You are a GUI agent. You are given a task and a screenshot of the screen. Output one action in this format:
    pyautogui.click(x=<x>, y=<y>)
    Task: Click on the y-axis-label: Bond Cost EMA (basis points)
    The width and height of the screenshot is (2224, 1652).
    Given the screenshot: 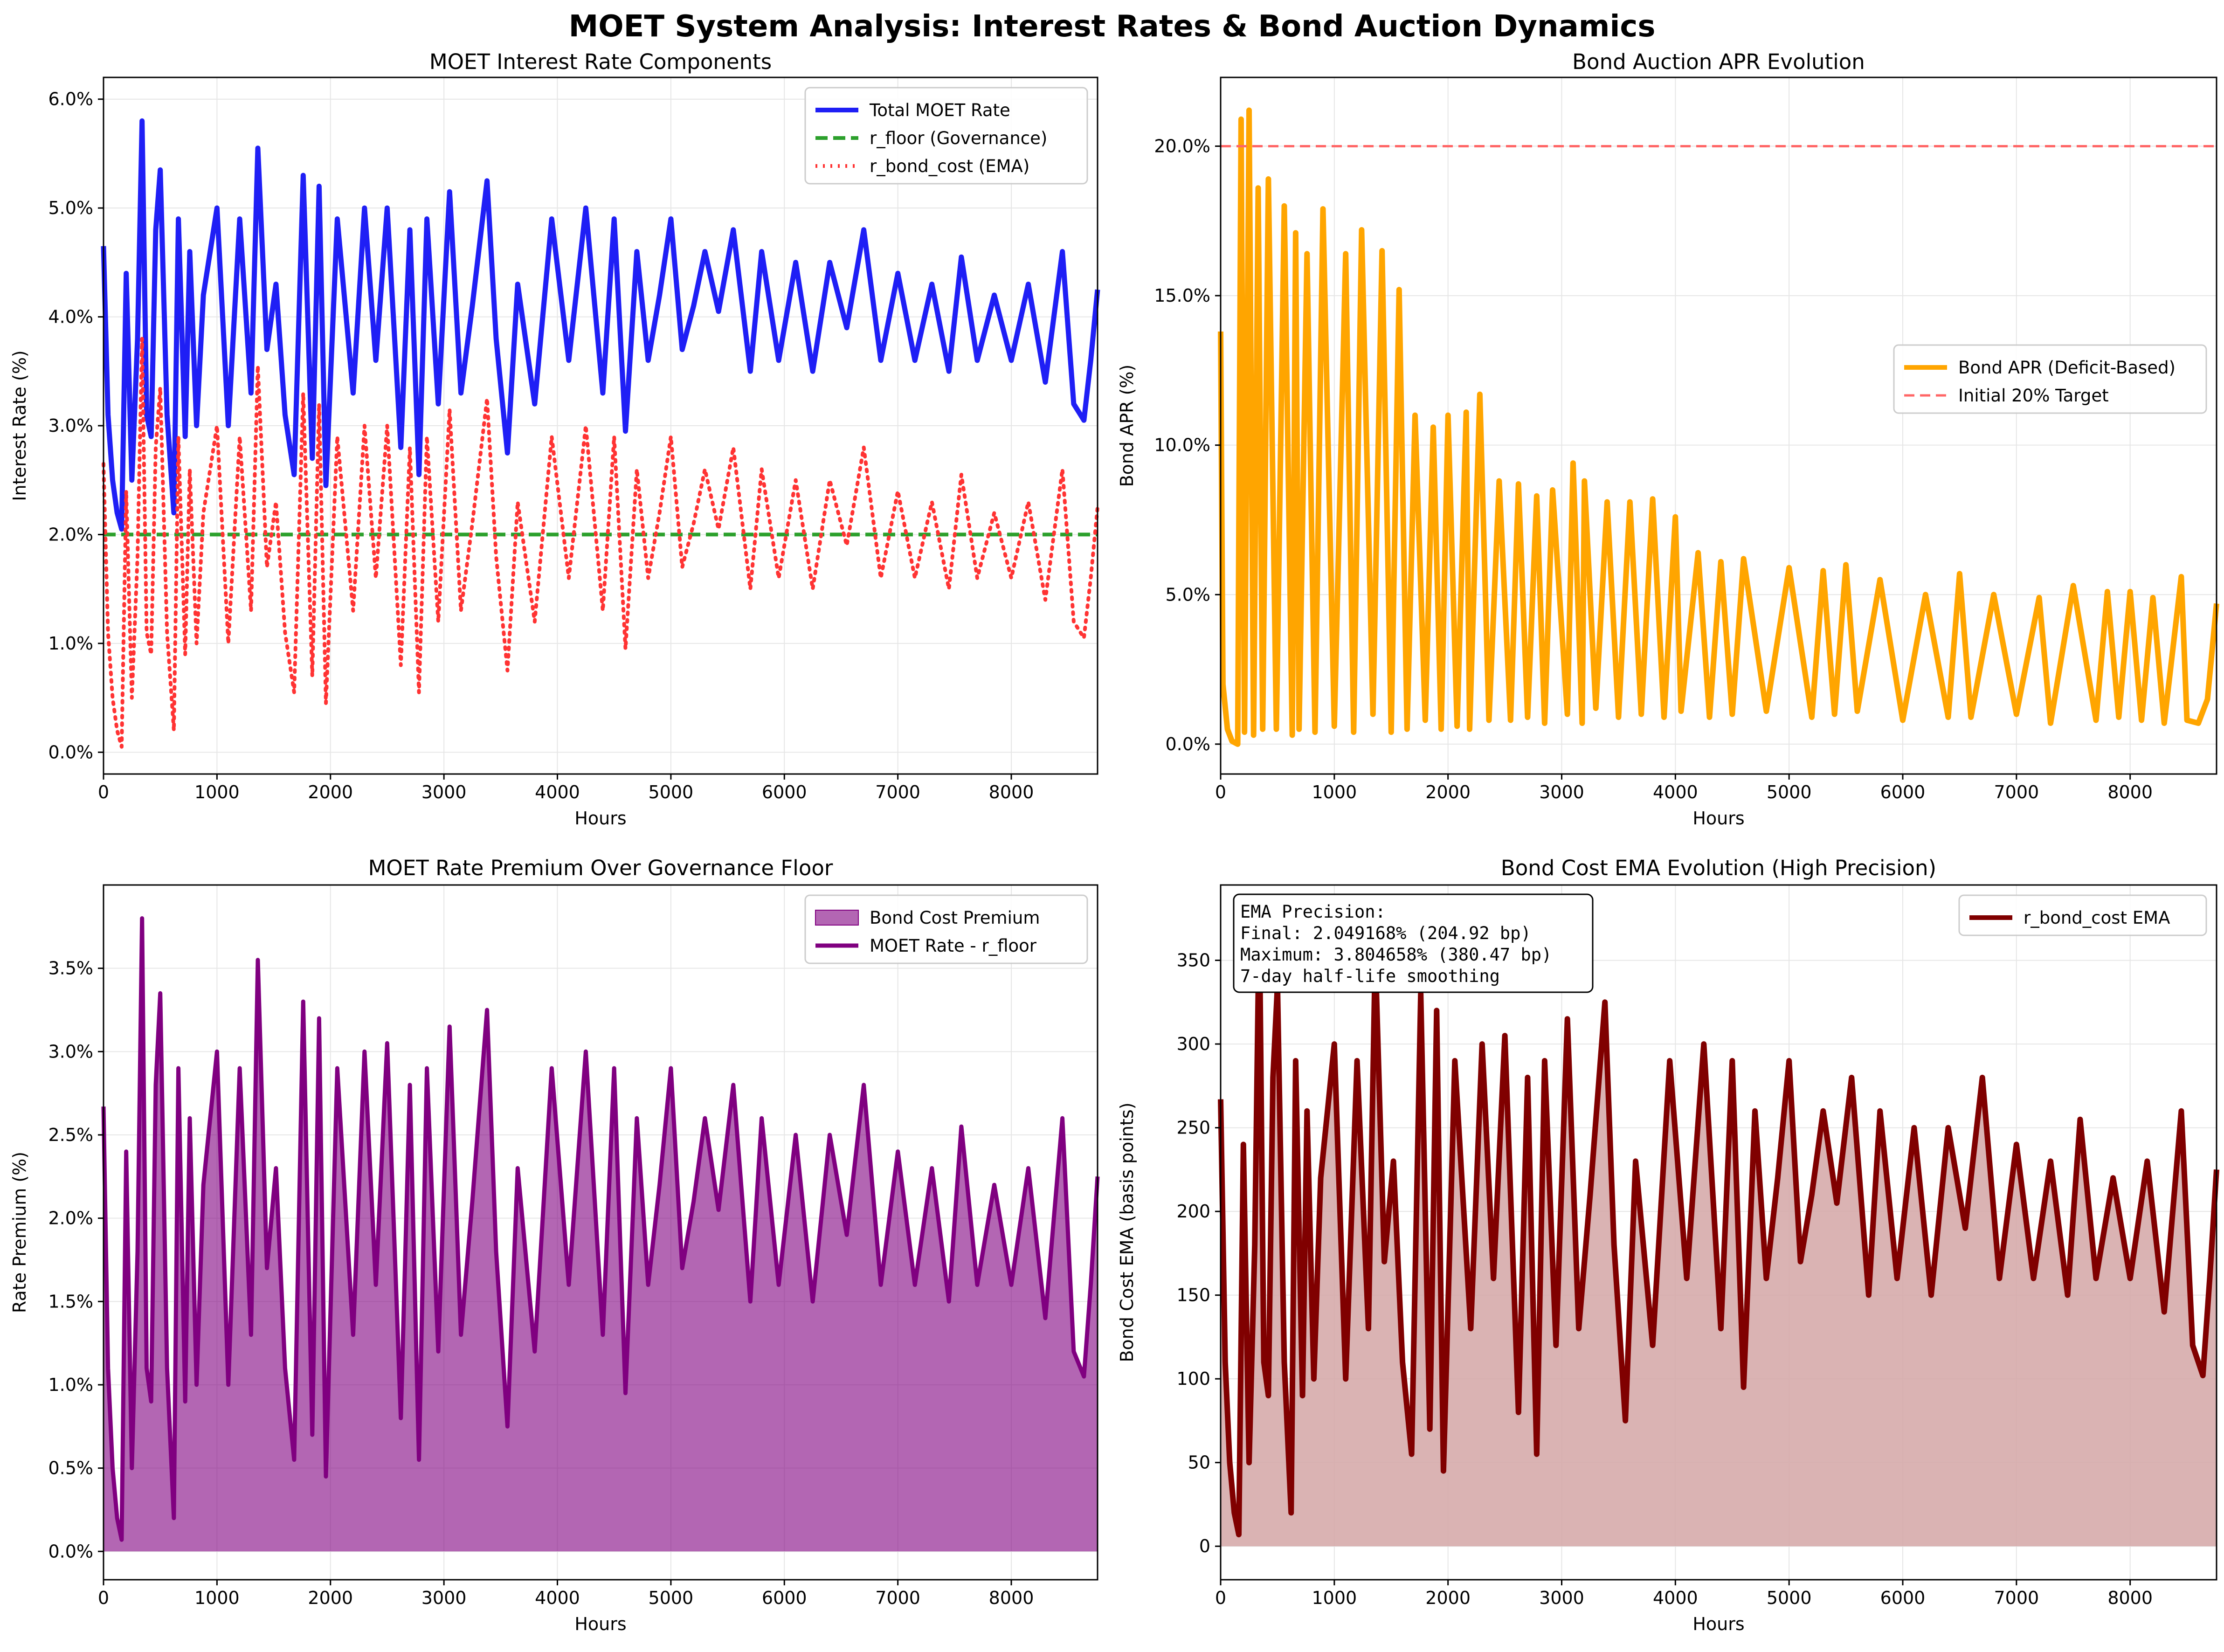 What is the action you would take?
    pyautogui.click(x=1127, y=1232)
    